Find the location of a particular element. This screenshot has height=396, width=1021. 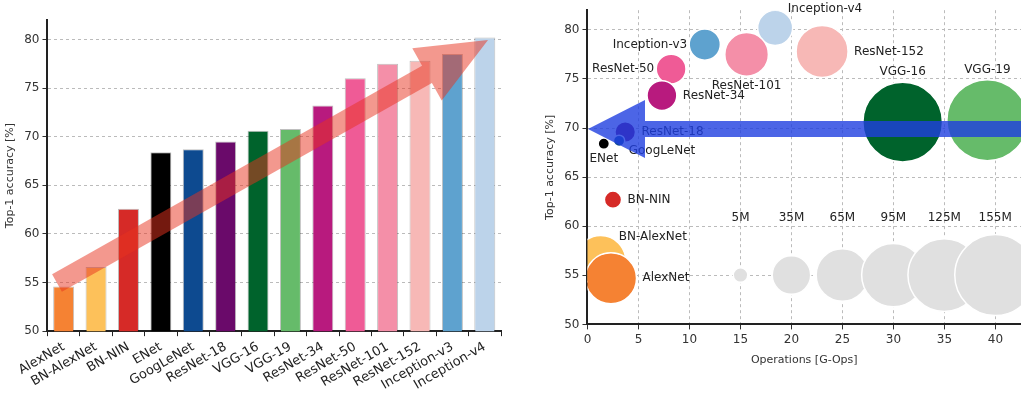

x-tick-label: 0 is located at coordinates (587, 338).